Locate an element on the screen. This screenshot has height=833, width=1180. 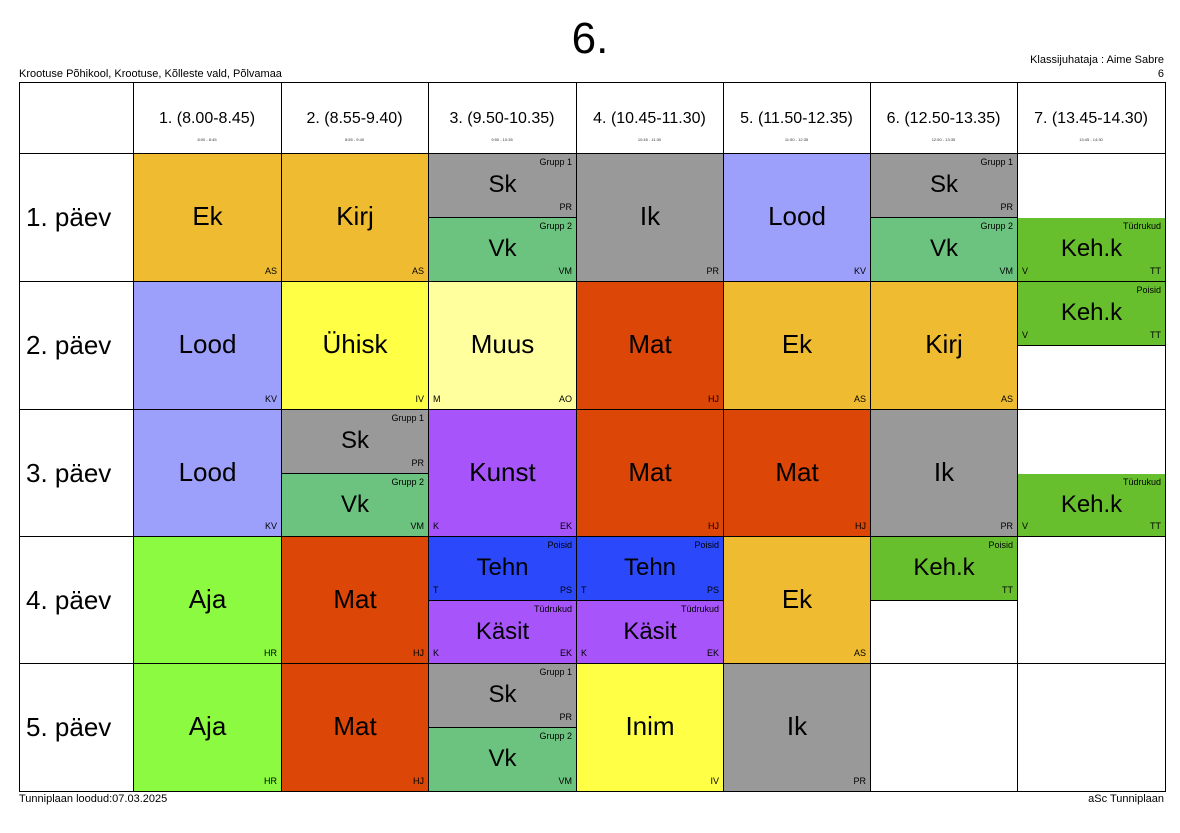
lesson-cell: Keh.k Poisid TT V is located at coordinates (1092, 314).